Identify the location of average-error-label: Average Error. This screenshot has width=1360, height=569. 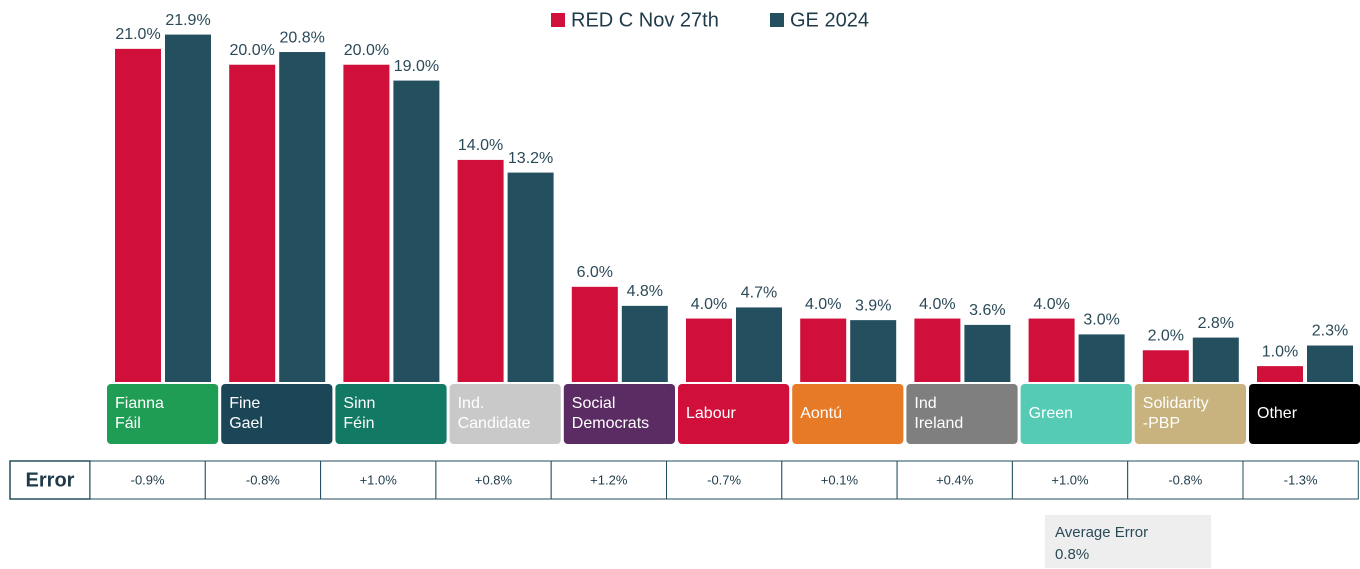
(1101, 532).